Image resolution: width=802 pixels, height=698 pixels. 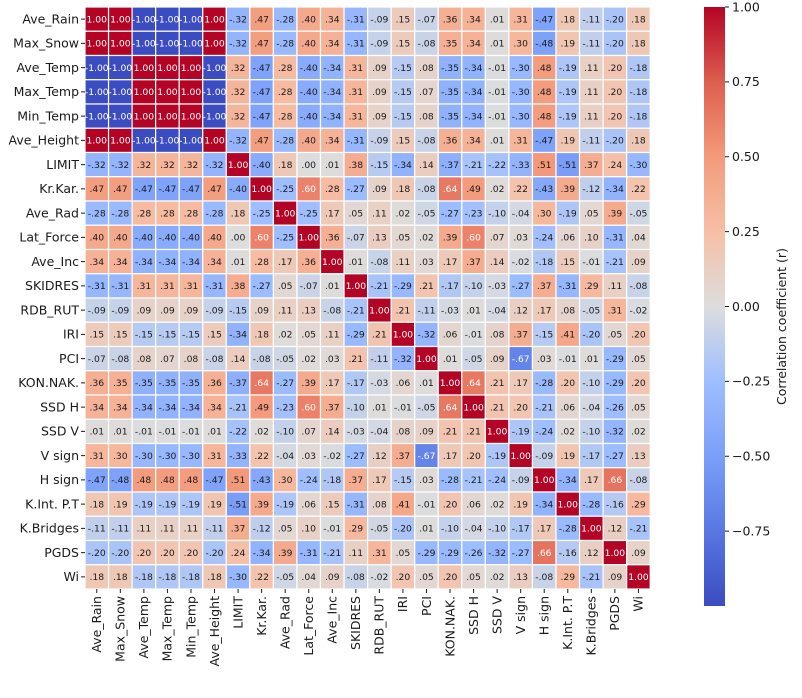 I want to click on cell-value-label: .30, so click(x=120, y=456).